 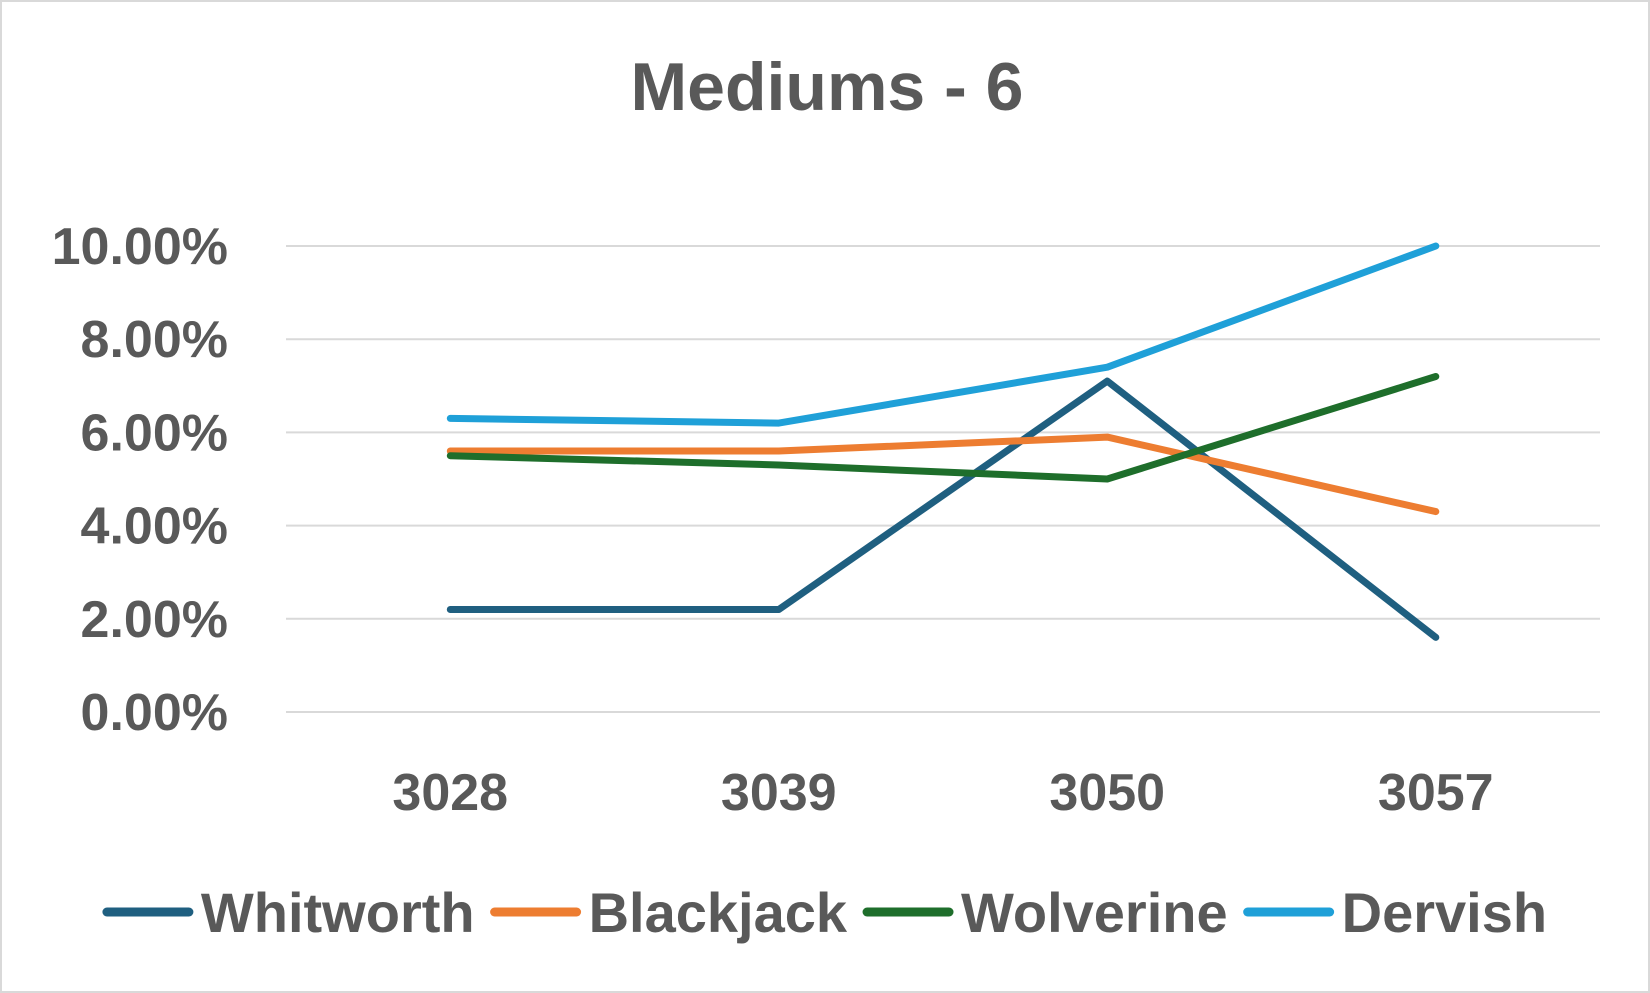 What do you see at coordinates (1444, 912) in the screenshot?
I see `legend-label: Dervish` at bounding box center [1444, 912].